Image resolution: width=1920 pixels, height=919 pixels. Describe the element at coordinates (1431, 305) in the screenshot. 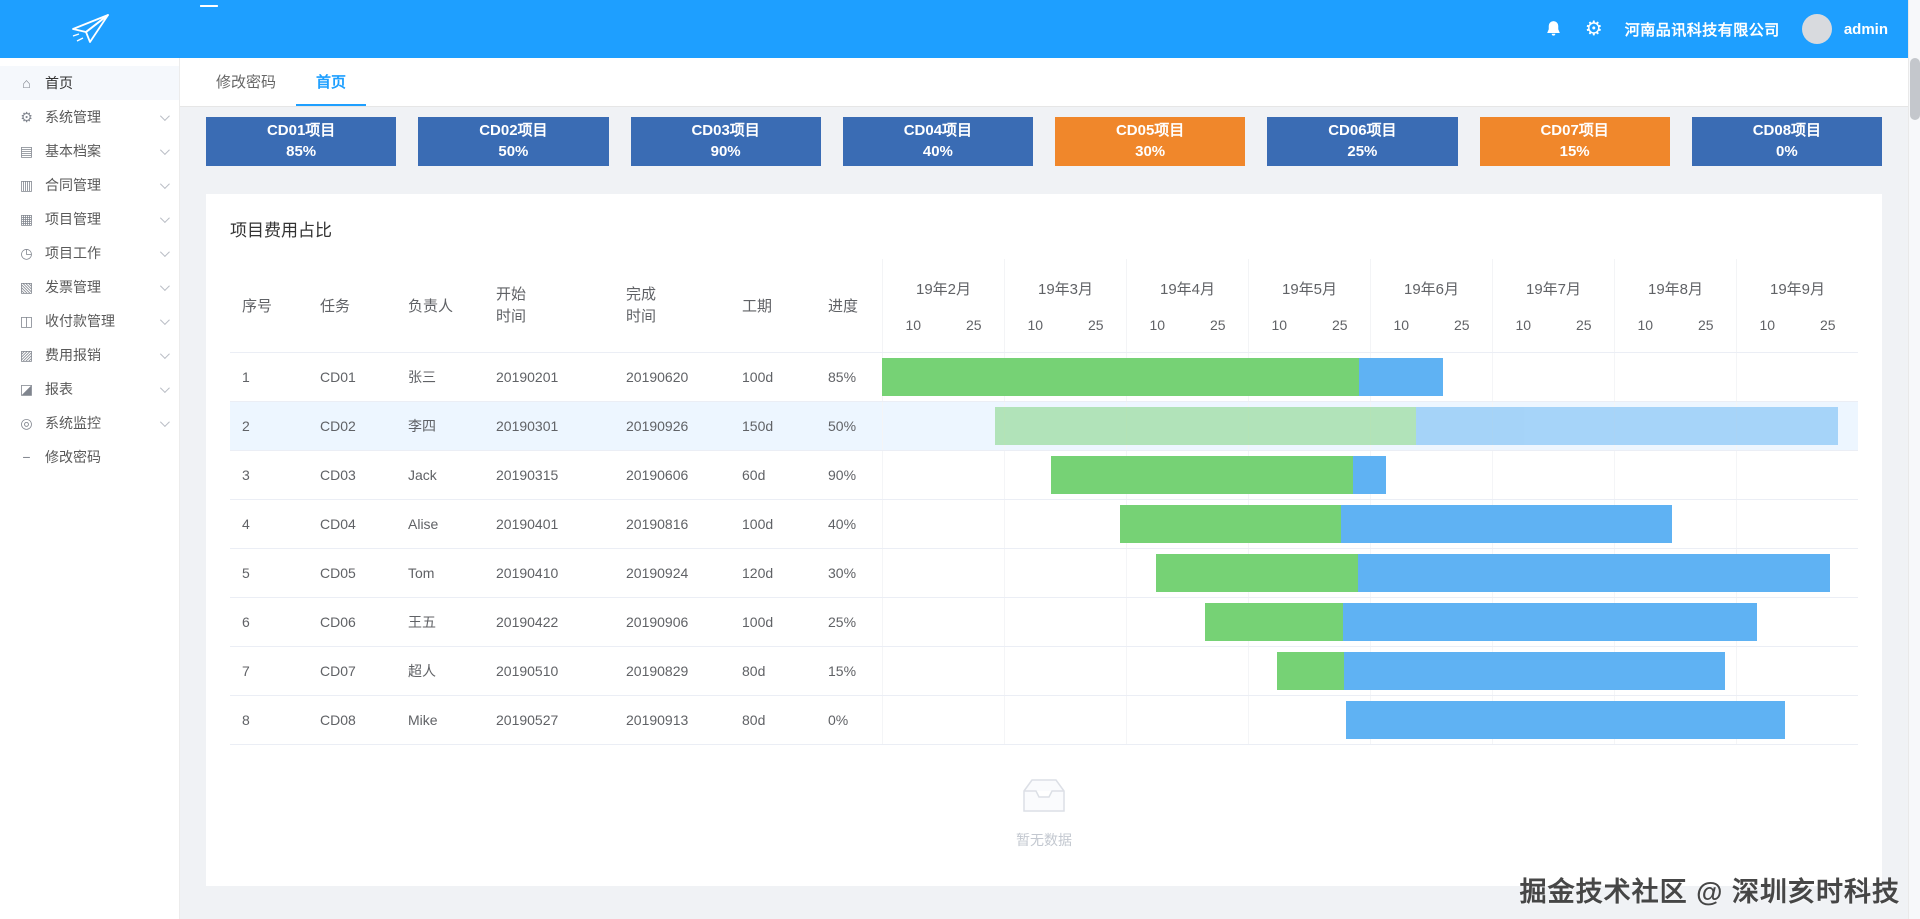

I see `gantt-month: 19年6月 10 25` at that location.